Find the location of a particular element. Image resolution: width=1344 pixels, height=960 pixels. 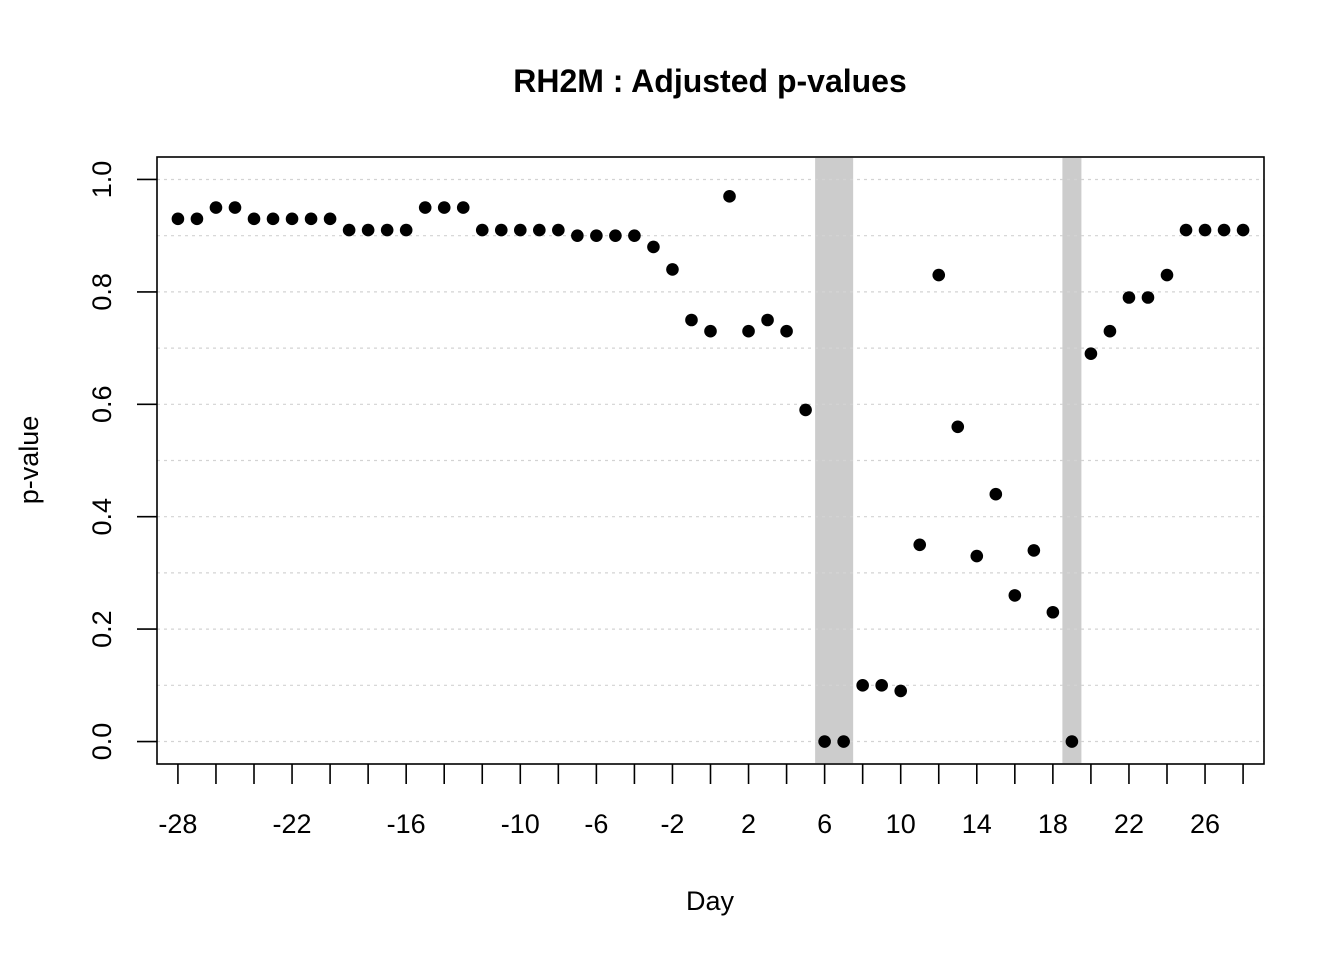

y-axis-label: p-value is located at coordinates (29, 460).